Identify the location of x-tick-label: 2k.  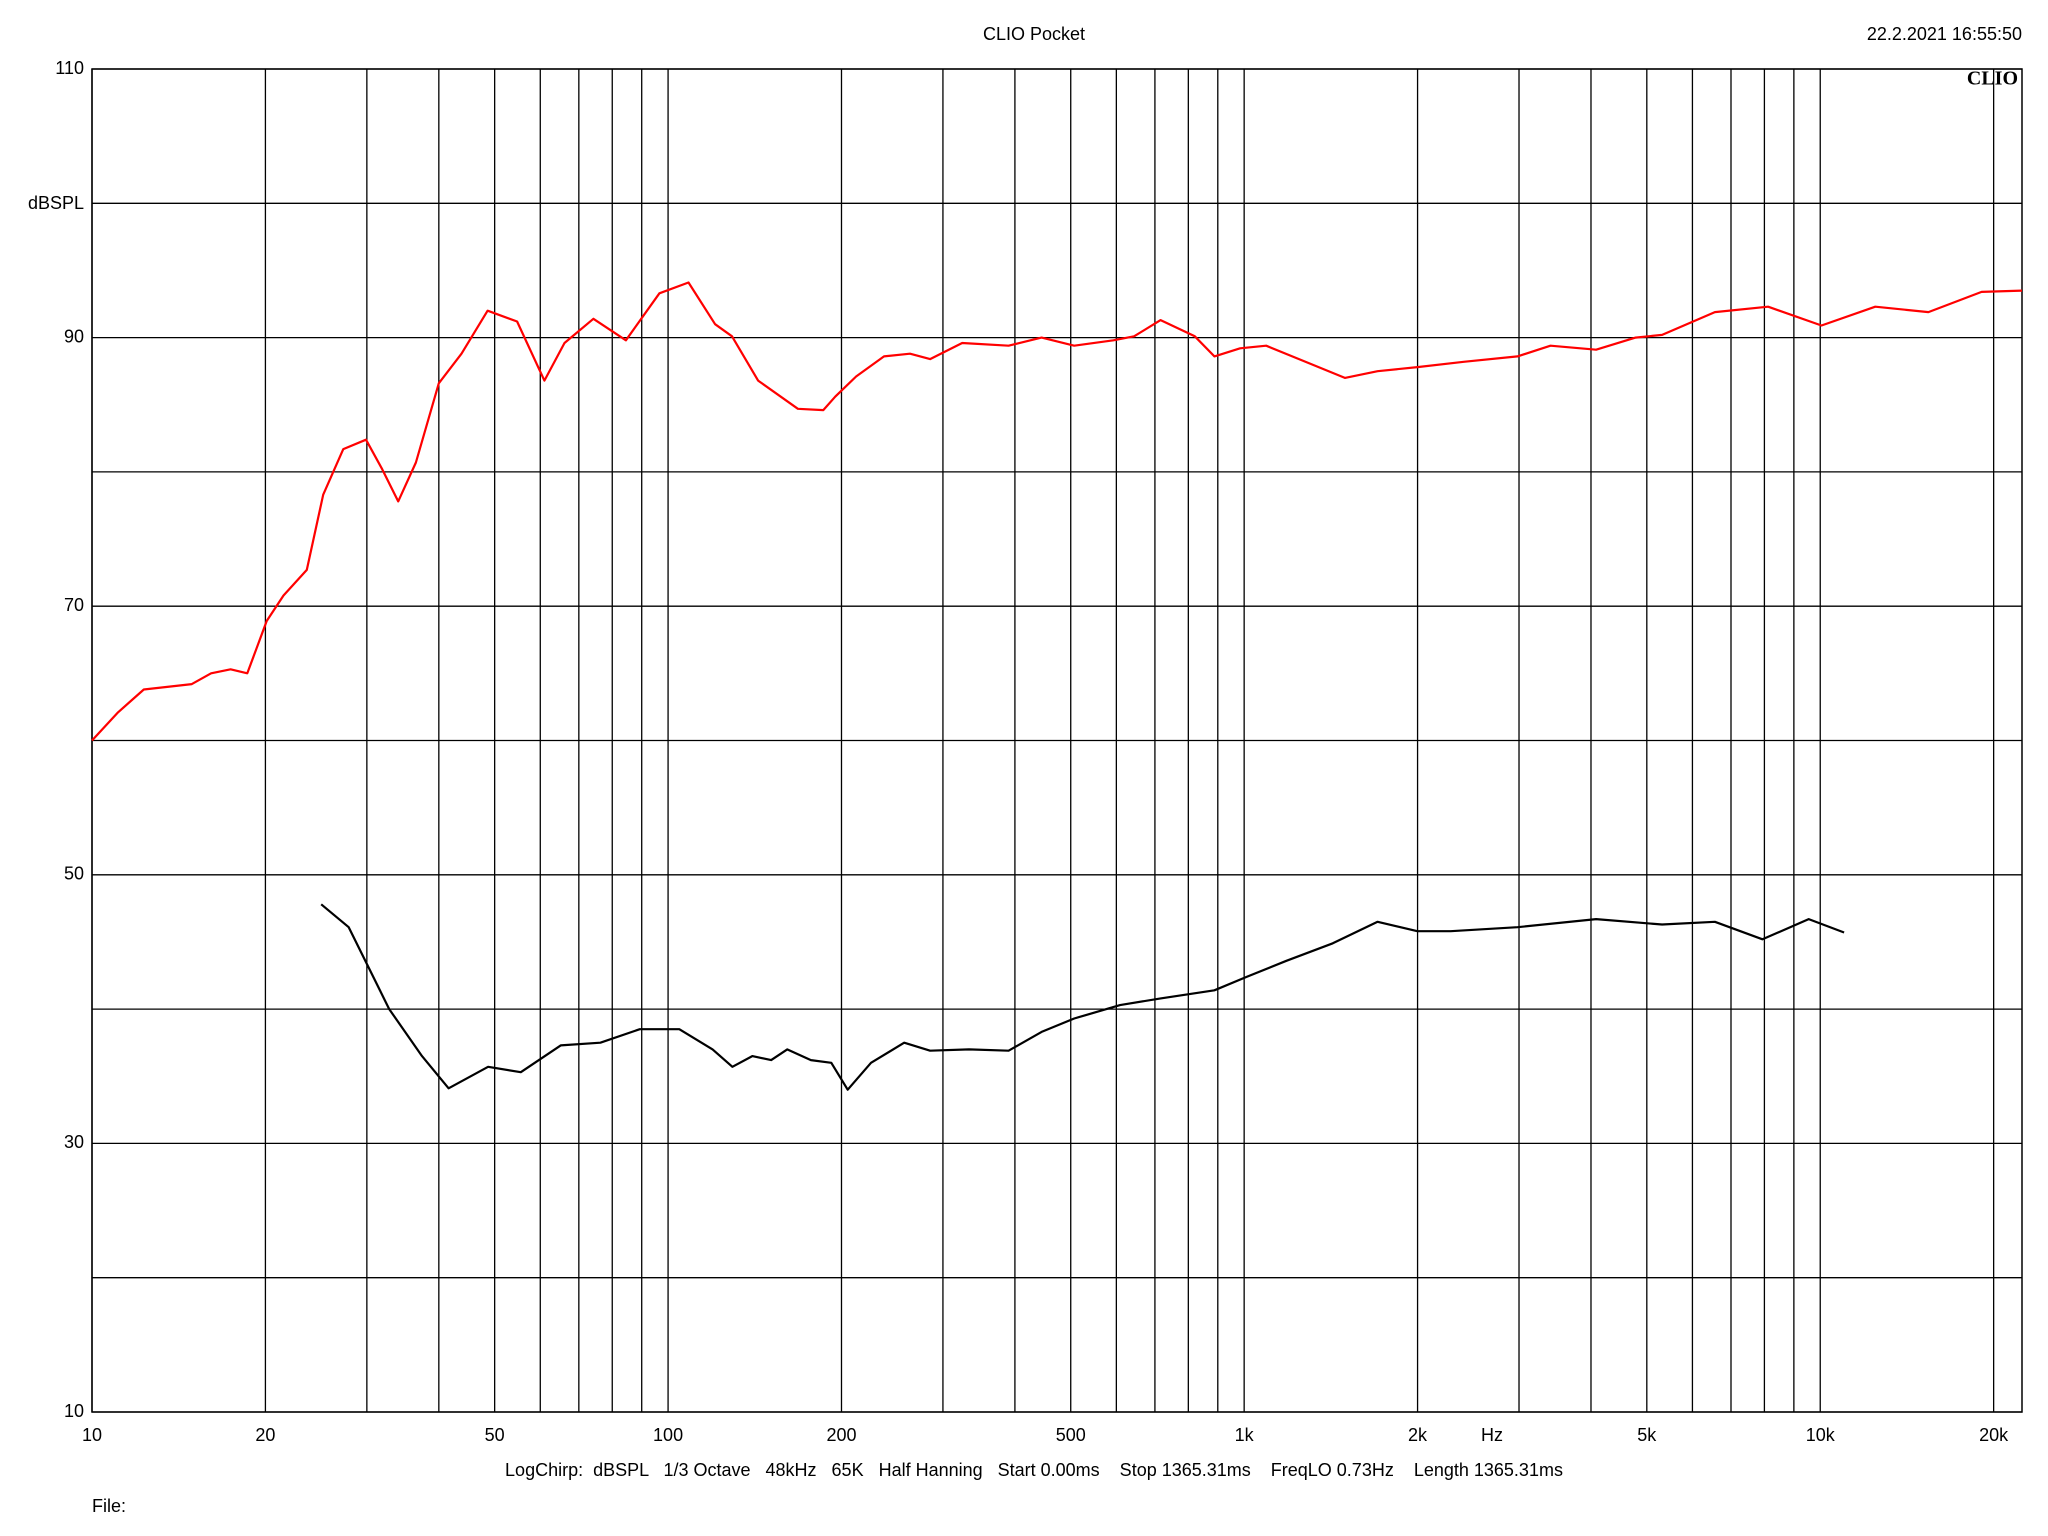
(1418, 1435).